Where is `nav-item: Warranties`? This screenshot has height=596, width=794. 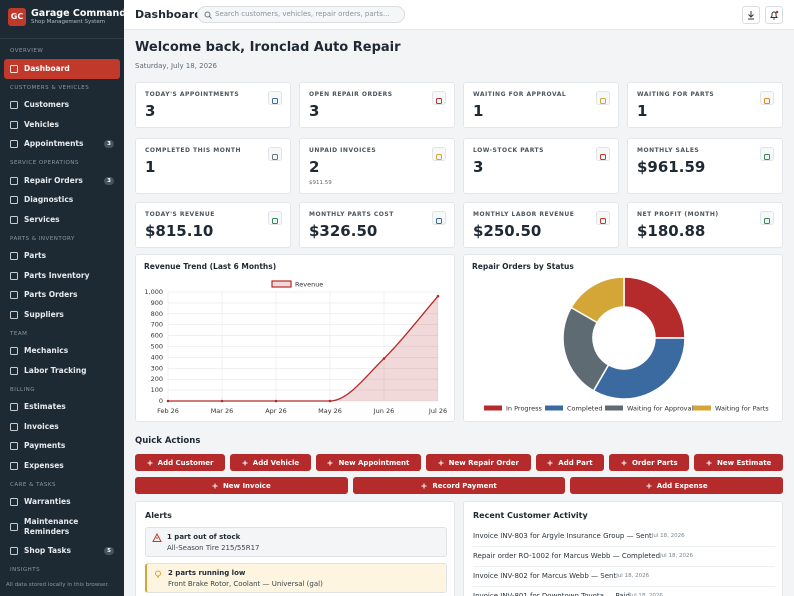
nav-item: Warranties is located at coordinates (62, 503).